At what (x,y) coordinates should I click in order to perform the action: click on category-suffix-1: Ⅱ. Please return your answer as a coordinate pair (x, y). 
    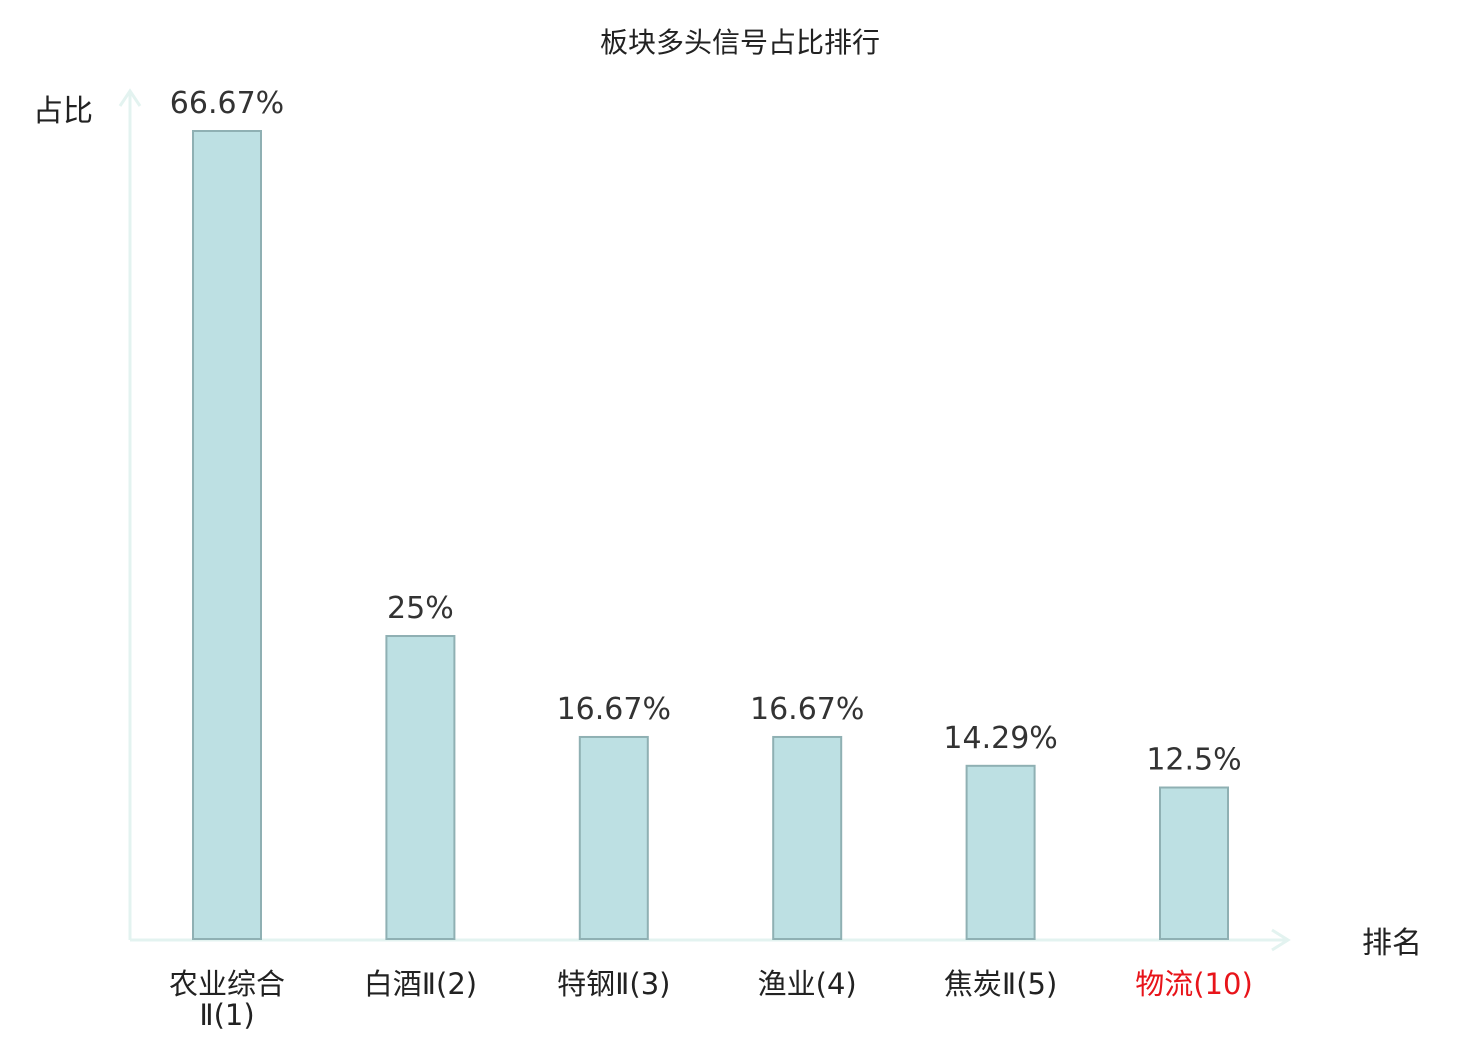
    Looking at the image, I should click on (206, 1015).